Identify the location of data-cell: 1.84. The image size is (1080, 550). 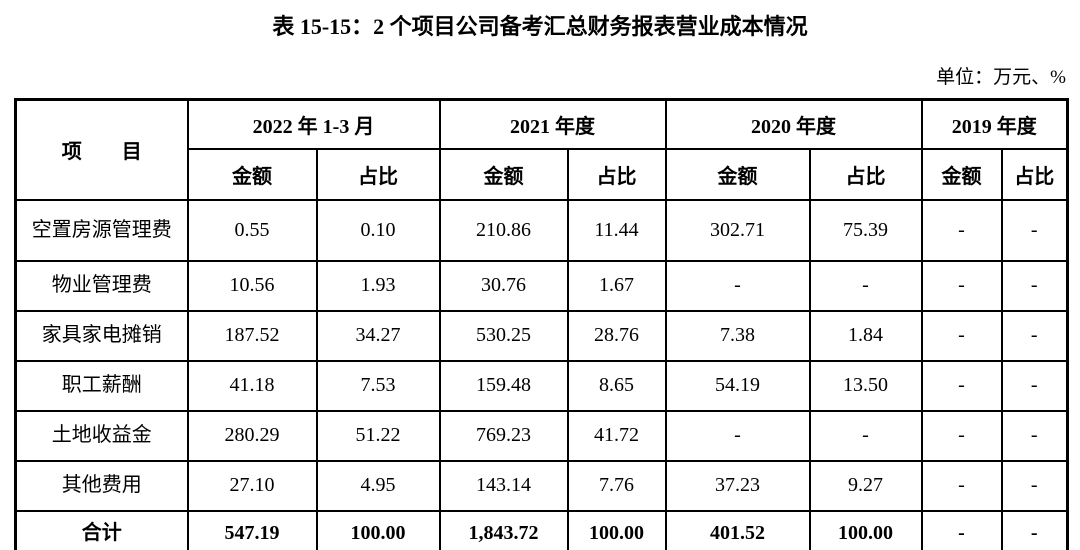
(865, 335).